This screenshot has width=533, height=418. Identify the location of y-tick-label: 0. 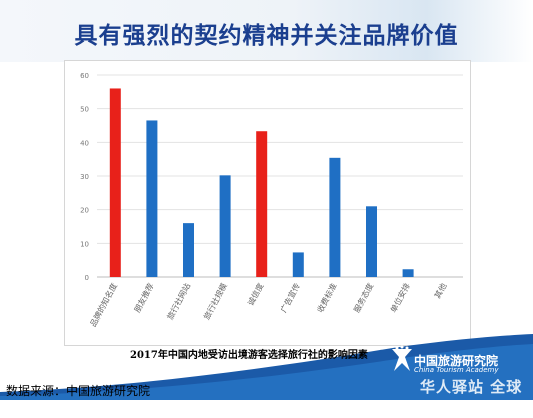
(87, 278).